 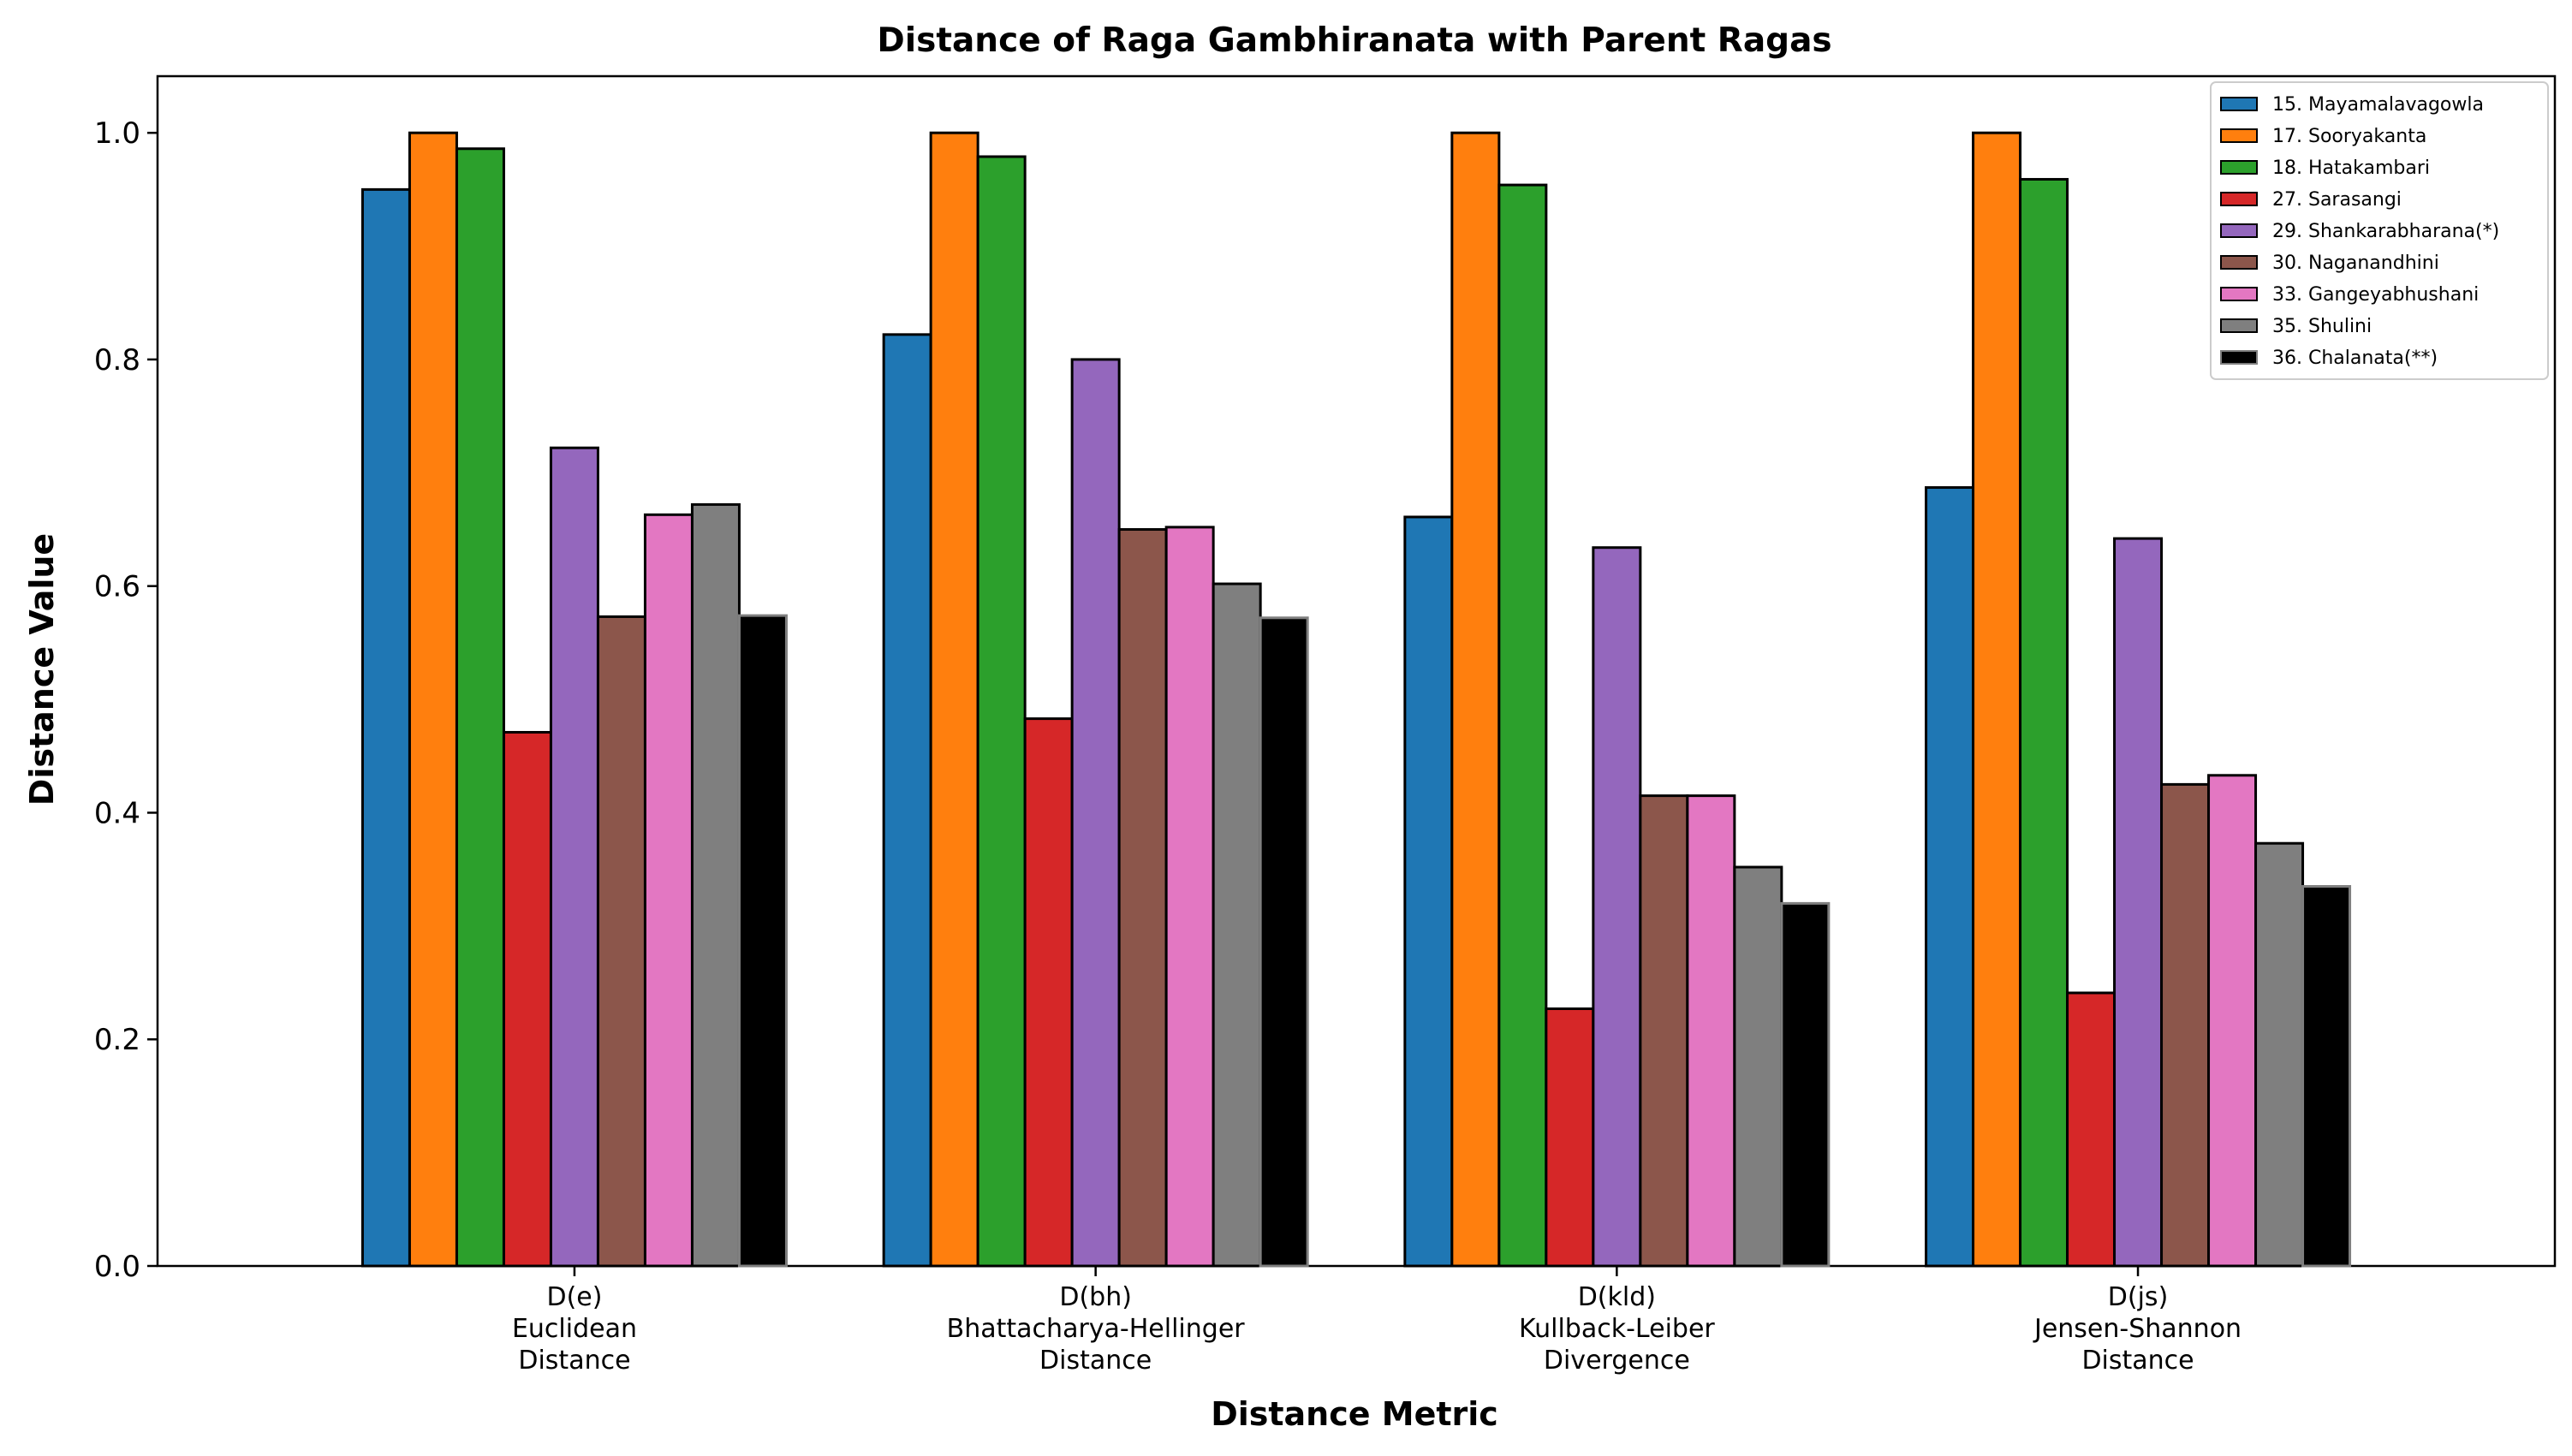 I want to click on legend-entry: 35. Shulini, so click(x=2322, y=326).